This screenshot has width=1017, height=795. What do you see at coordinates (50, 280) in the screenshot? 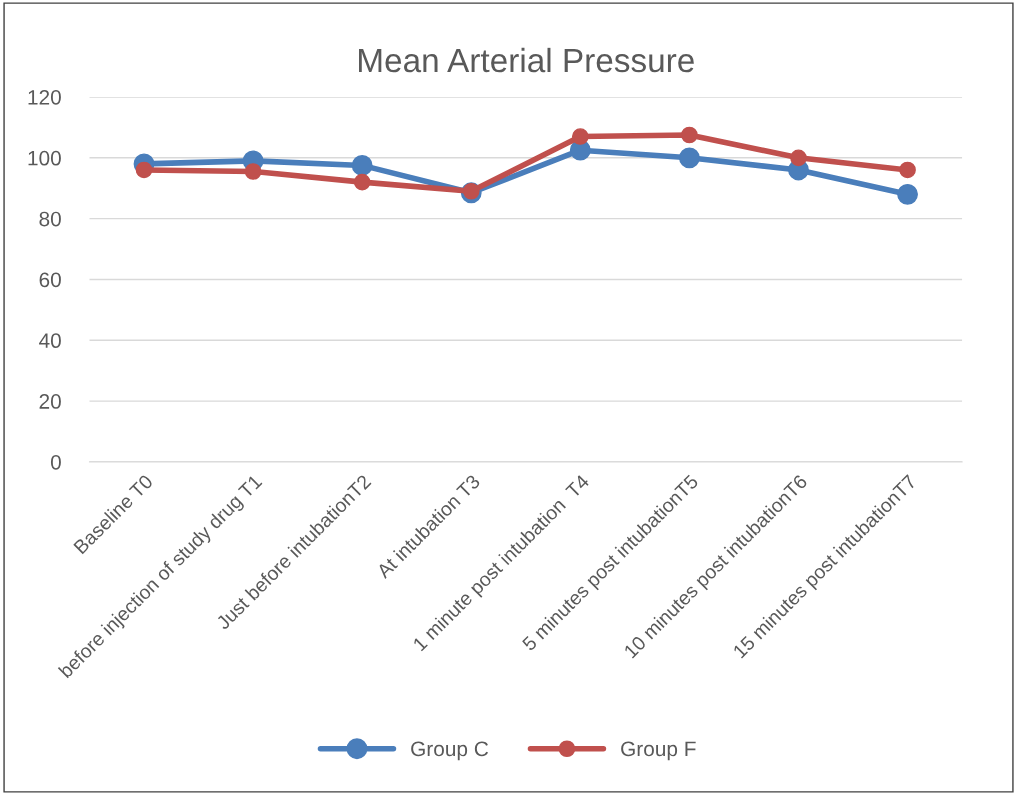
I see `y-tick-label: 60` at bounding box center [50, 280].